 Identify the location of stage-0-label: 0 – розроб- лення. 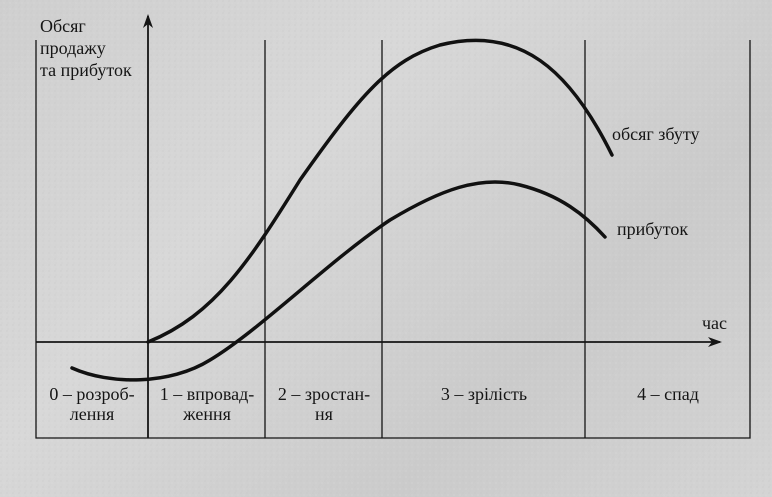
(92, 404).